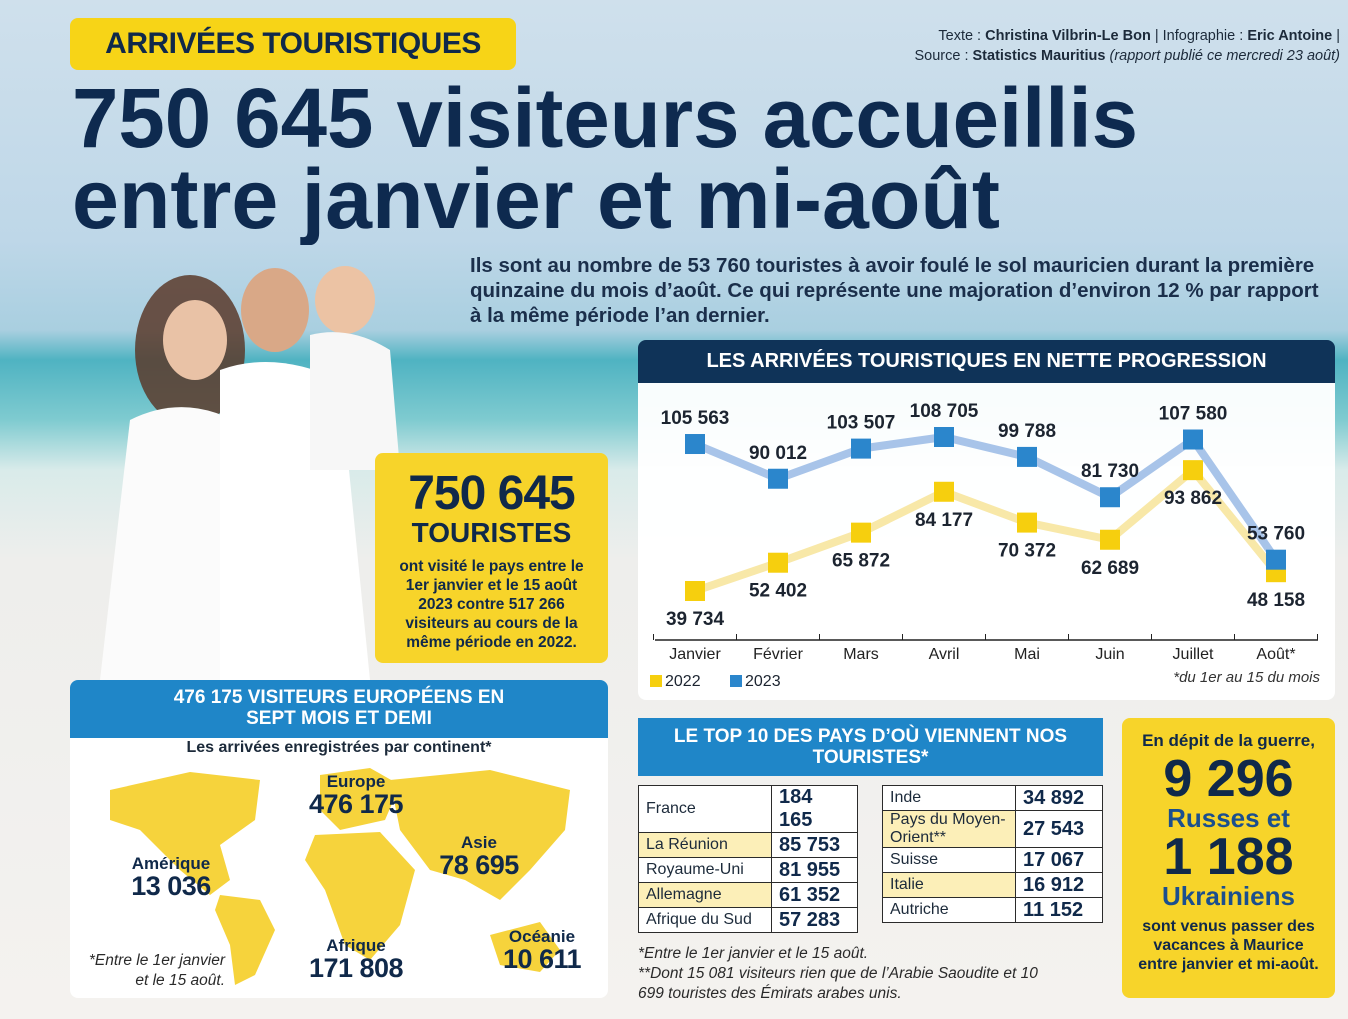 The image size is (1348, 1019). What do you see at coordinates (1110, 568) in the screenshot?
I see `value-label: 62 689` at bounding box center [1110, 568].